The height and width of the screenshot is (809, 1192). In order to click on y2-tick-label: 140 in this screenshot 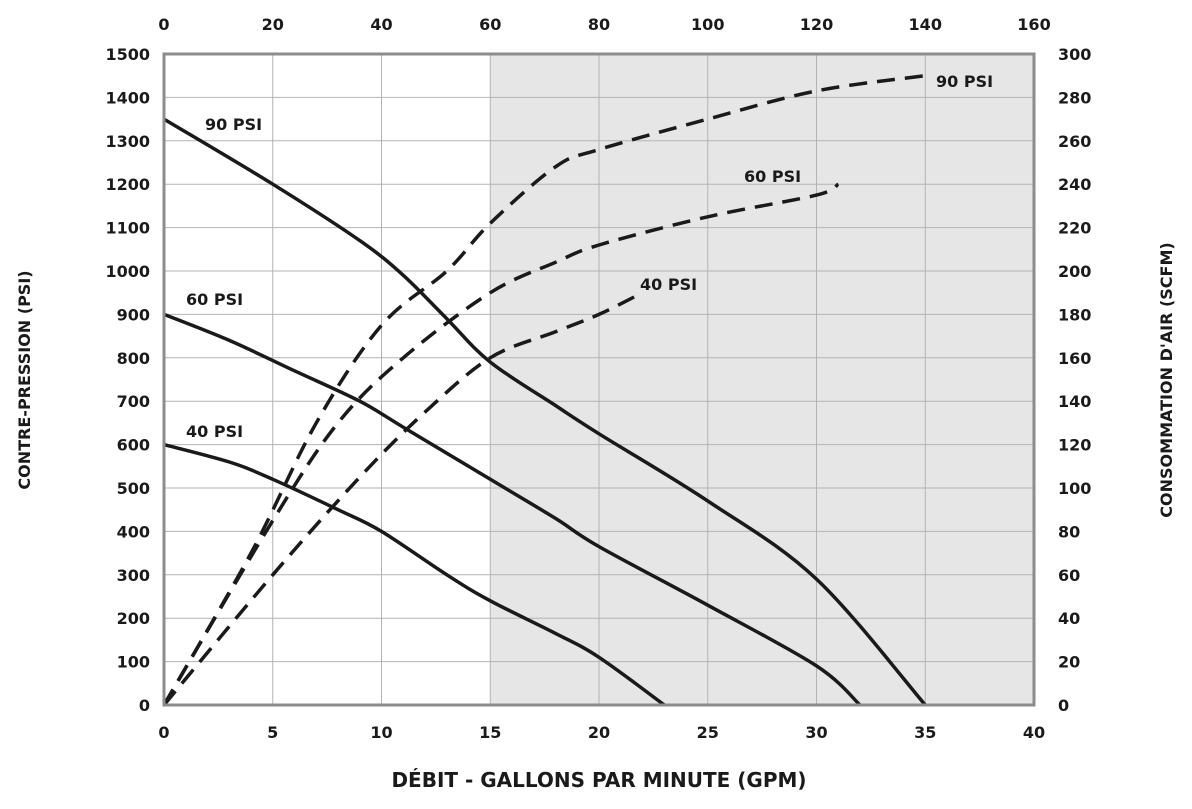, I will do `click(1074, 401)`.